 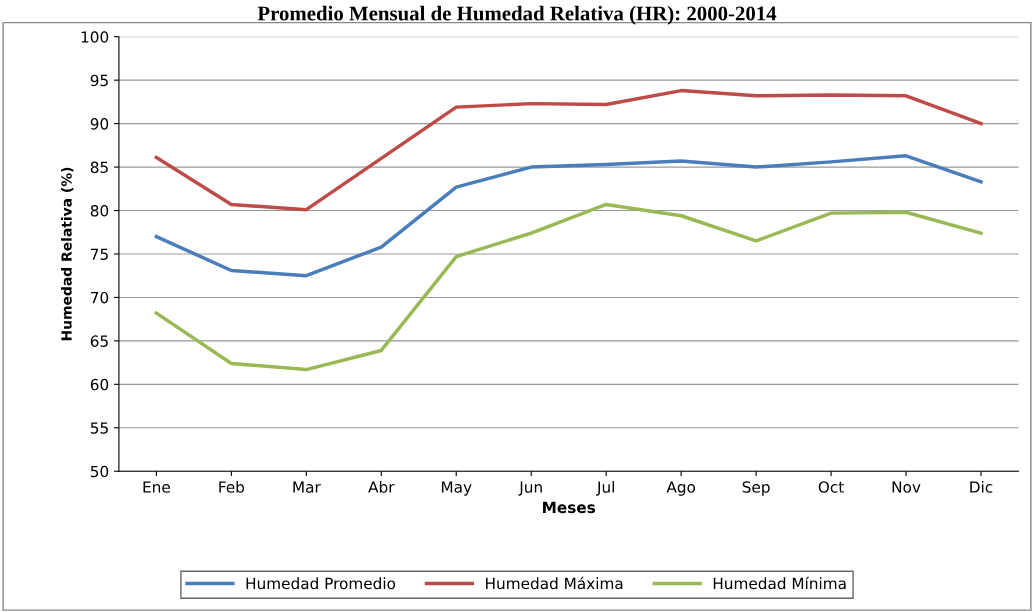 What do you see at coordinates (67, 254) in the screenshot?
I see `y-axis-title: Humedad Relativa (%)` at bounding box center [67, 254].